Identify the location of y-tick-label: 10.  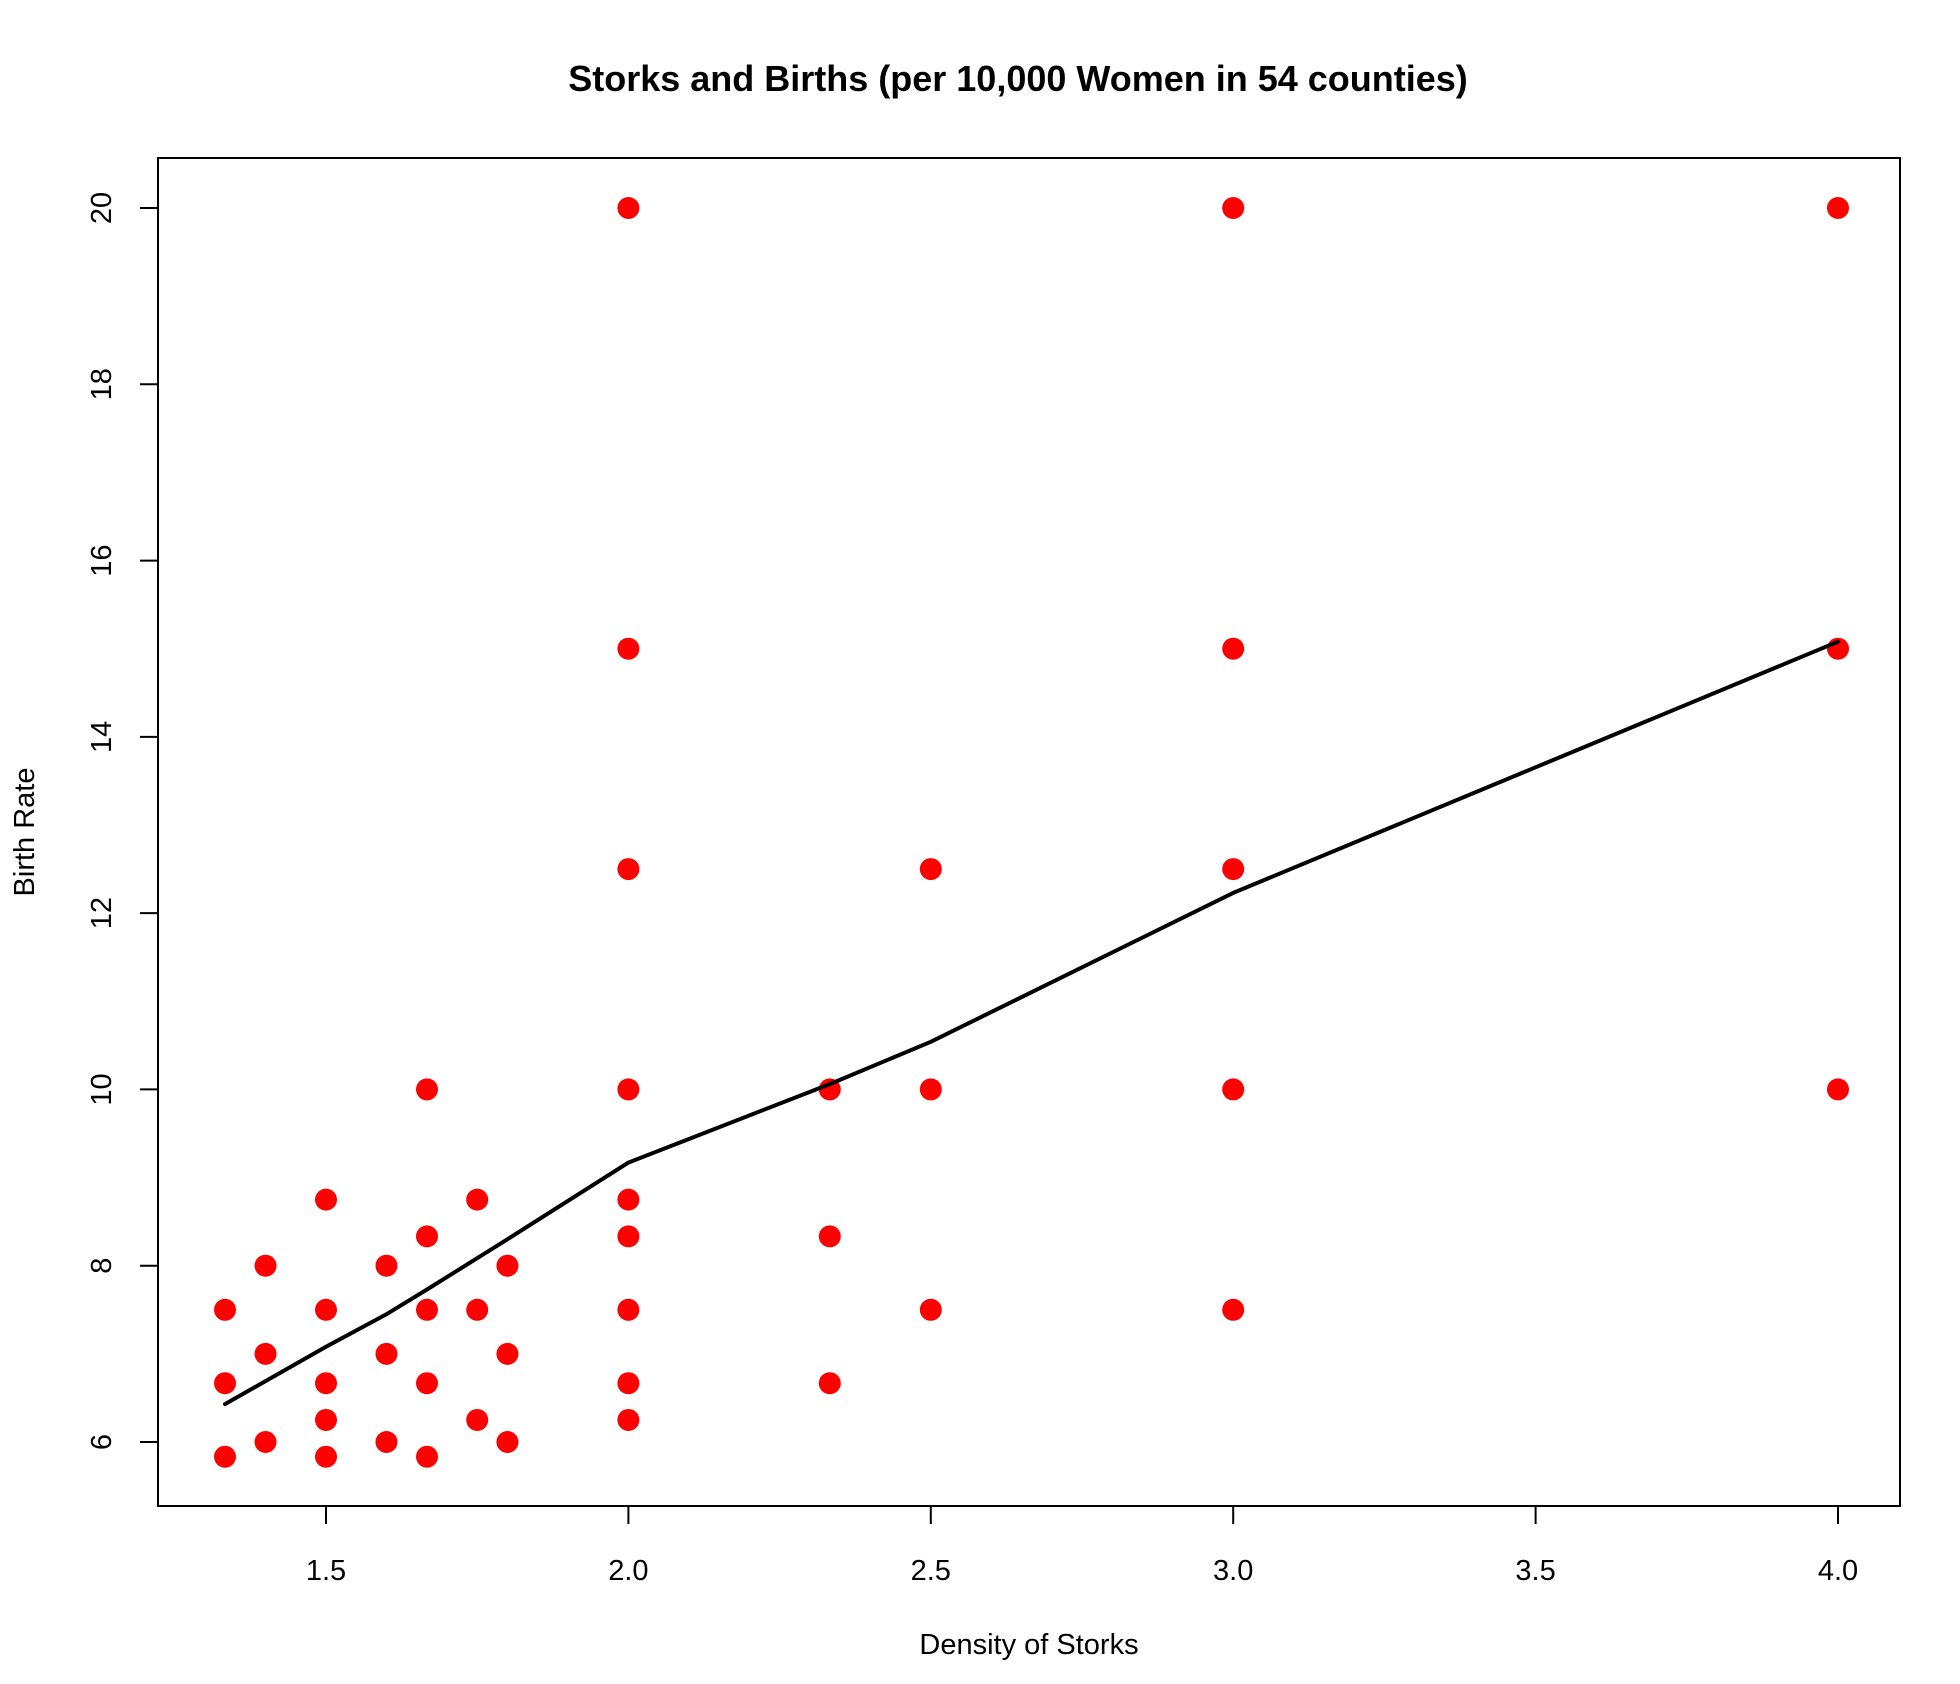
(102, 1089).